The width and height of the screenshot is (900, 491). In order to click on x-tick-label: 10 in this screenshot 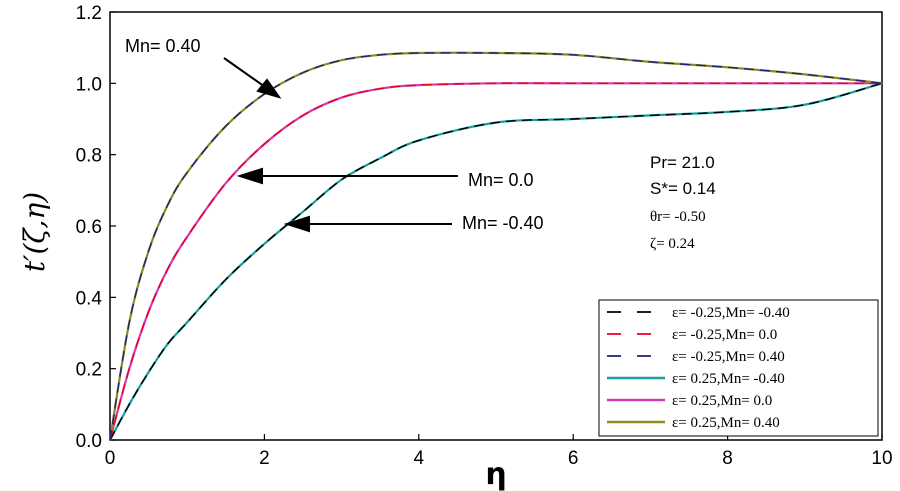, I will do `click(881, 458)`.